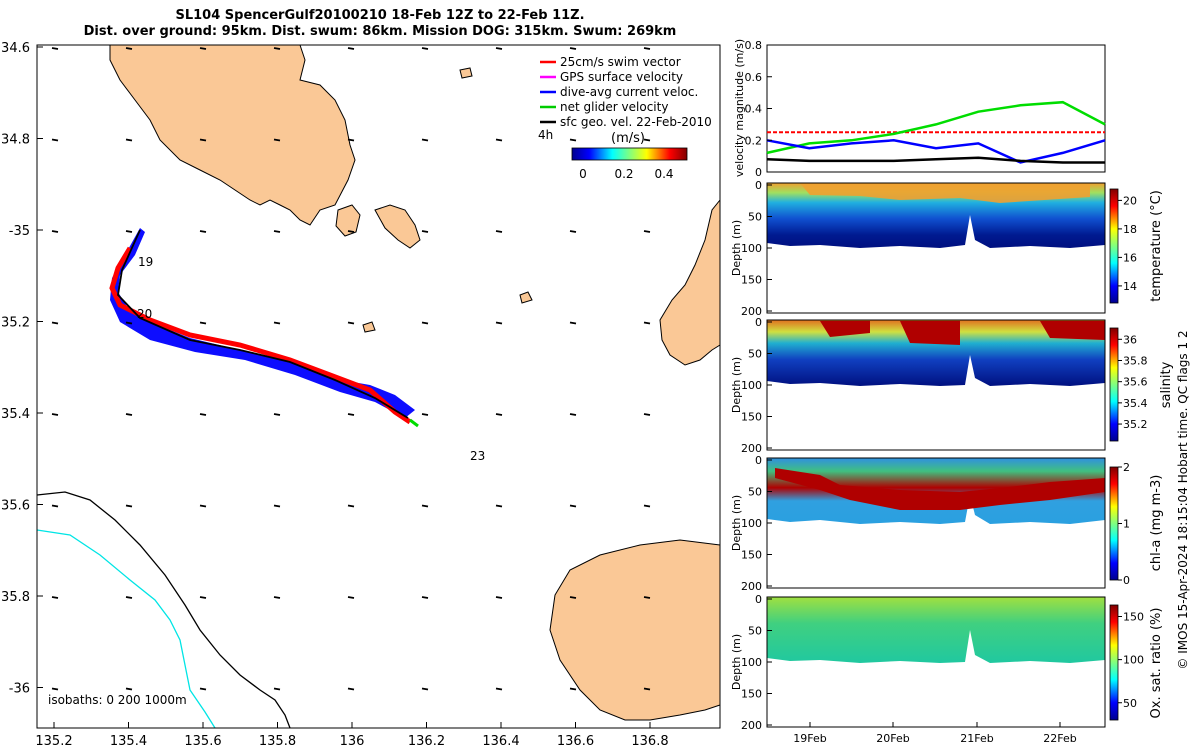 The image size is (1200, 750). What do you see at coordinates (1130, 257) in the screenshot?
I see `colorbar-tick-label: 16` at bounding box center [1130, 257].